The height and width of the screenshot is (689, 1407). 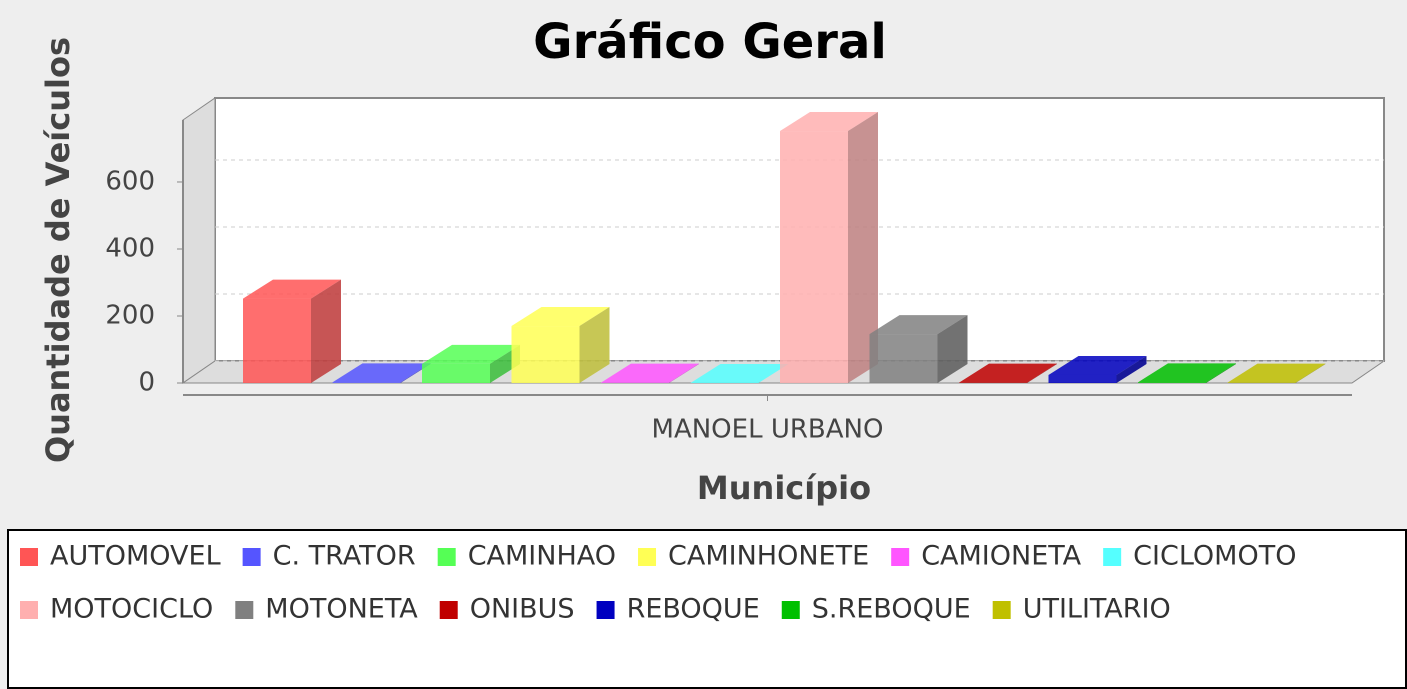 I want to click on y-tick-label: 400, so click(x=130, y=248).